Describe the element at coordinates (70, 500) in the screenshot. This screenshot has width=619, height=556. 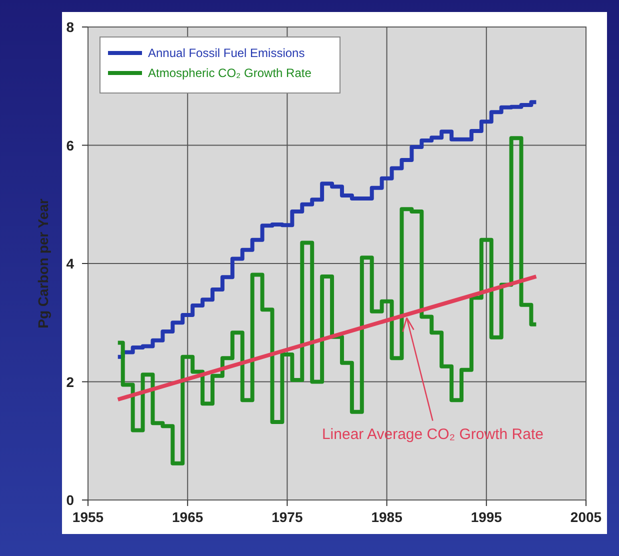
I see `y-tick-label: 0` at that location.